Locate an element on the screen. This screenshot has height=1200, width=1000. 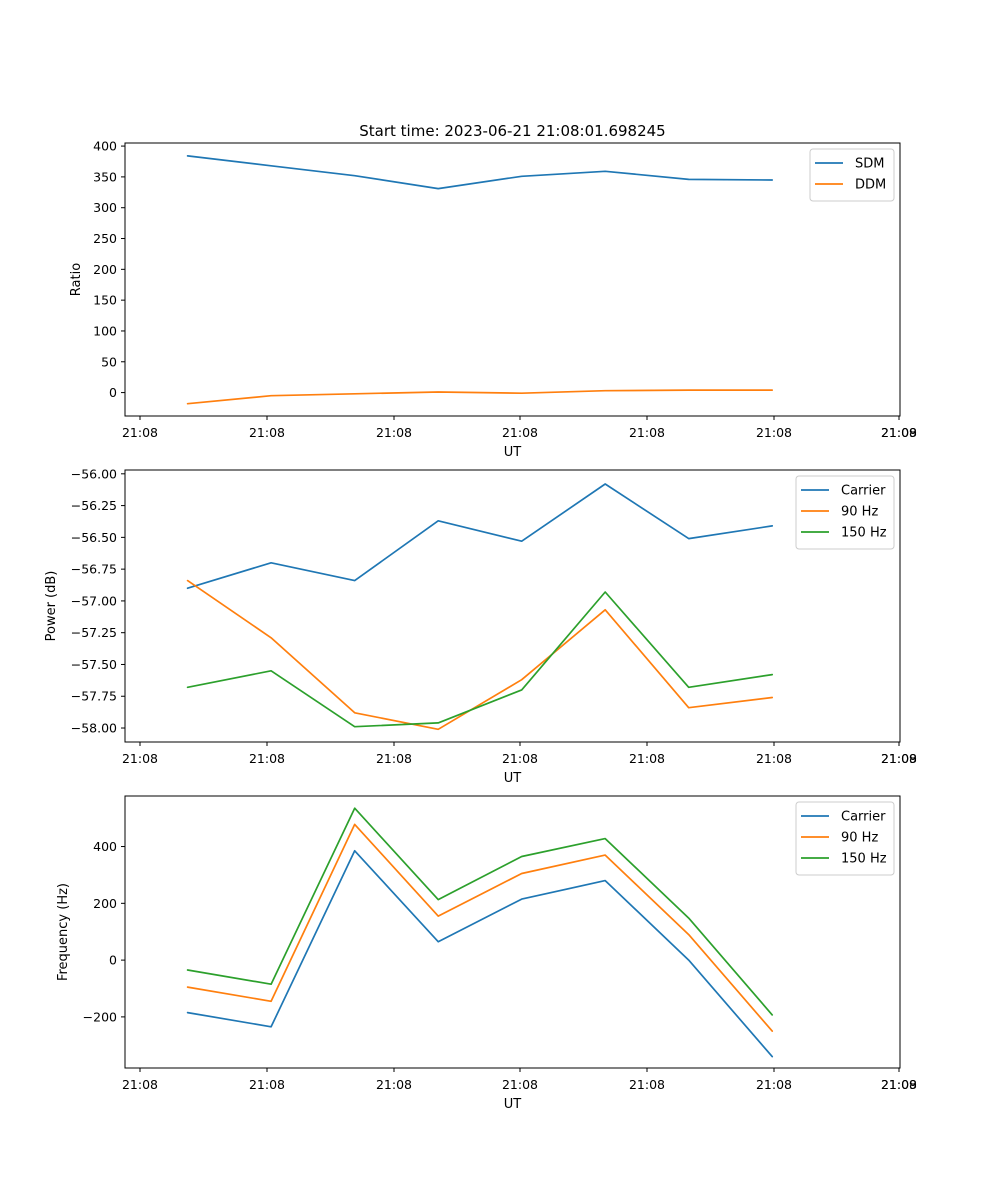
y-tick-label: 350 is located at coordinates (105, 176).